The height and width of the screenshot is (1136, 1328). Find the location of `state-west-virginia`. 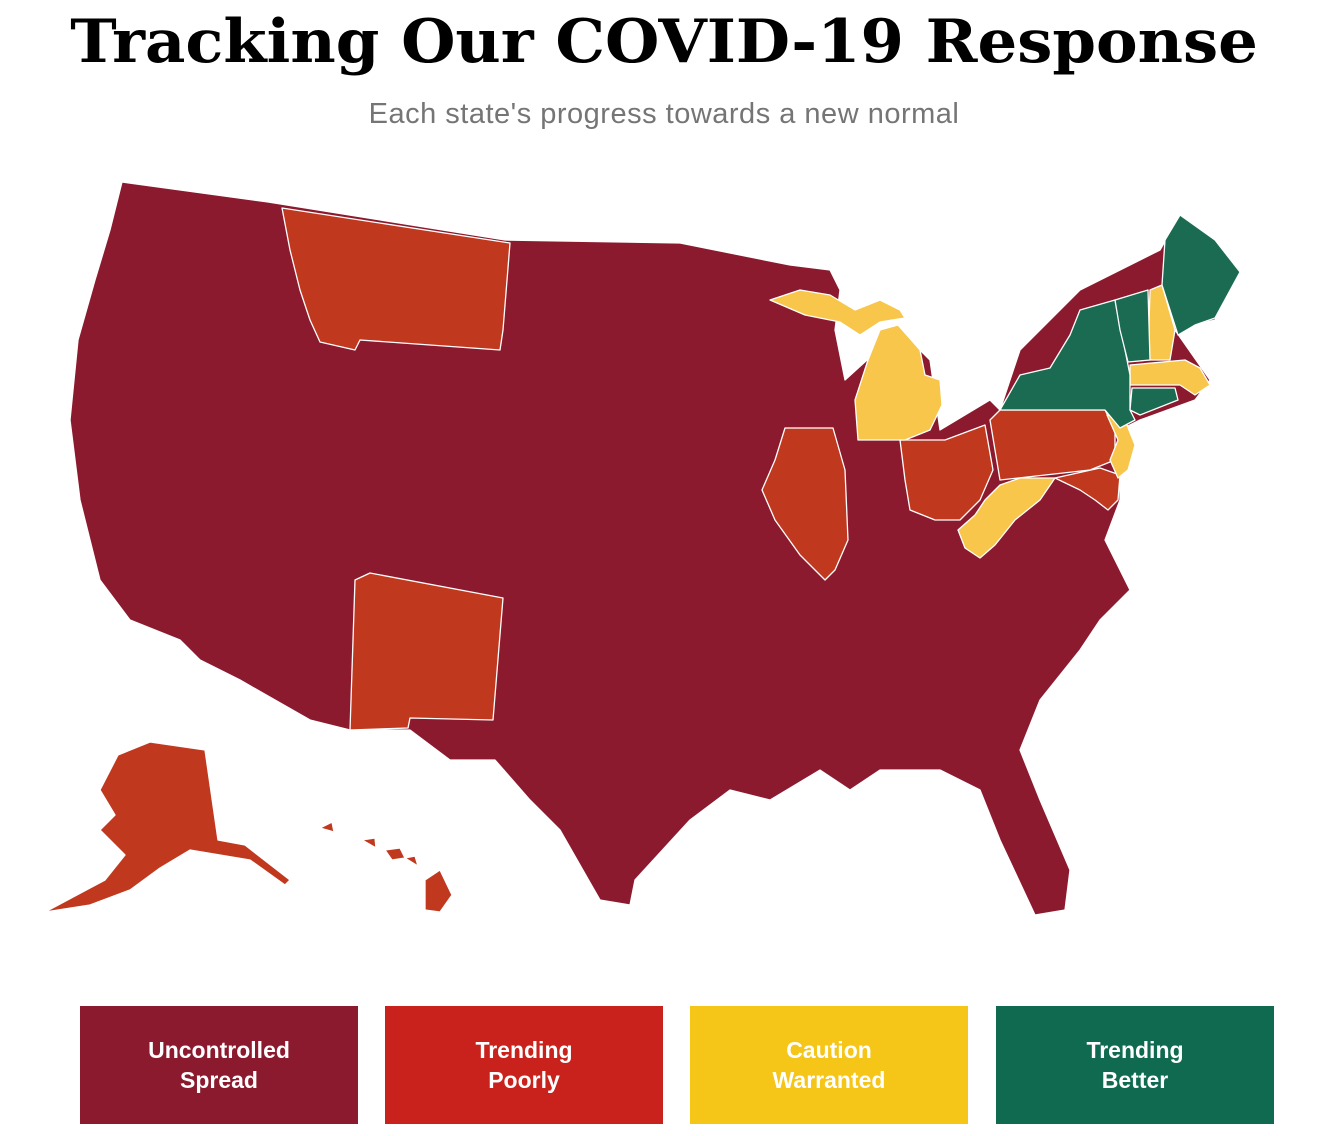

state-west-virginia is located at coordinates (1006, 518).